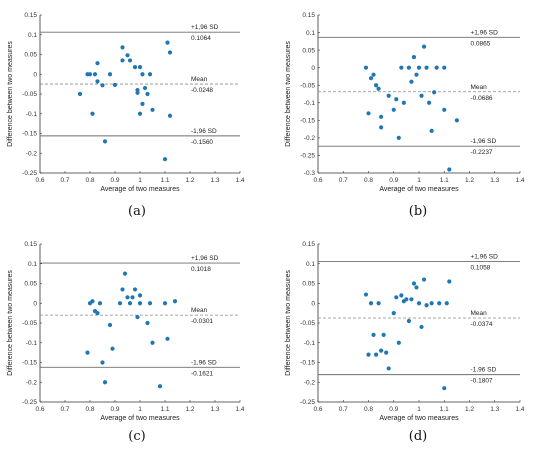 Image resolution: width=550 pixels, height=450 pixels. Describe the element at coordinates (481, 267) in the screenshot. I see `upper-limit-value: 0.1058` at that location.